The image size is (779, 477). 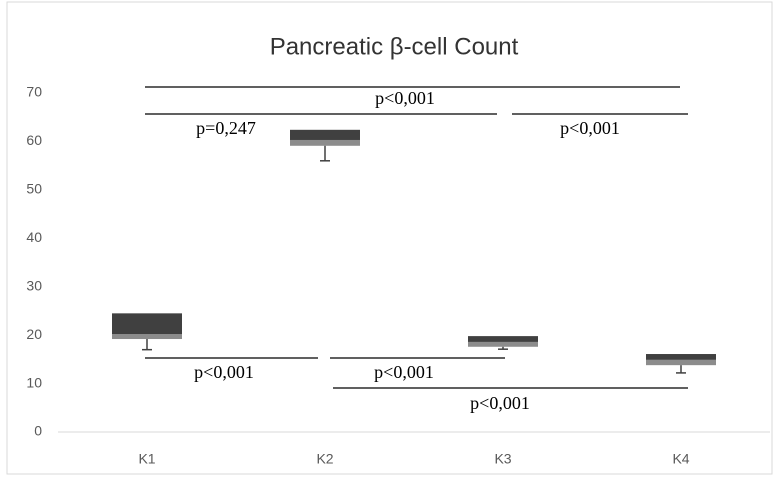 I want to click on y-tick-label: 60, so click(x=34, y=140).